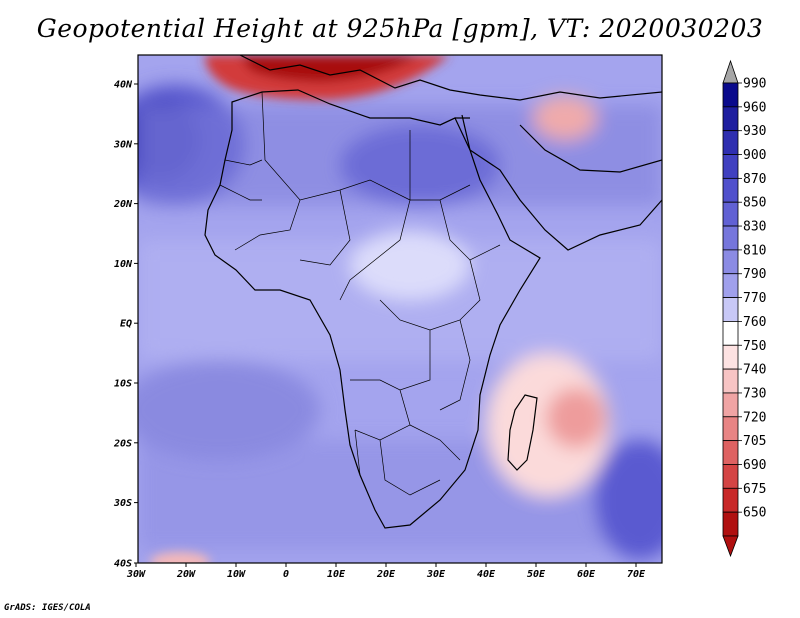 The width and height of the screenshot is (800, 618). What do you see at coordinates (522, 432) in the screenshot?
I see `madagascar-coastline` at bounding box center [522, 432].